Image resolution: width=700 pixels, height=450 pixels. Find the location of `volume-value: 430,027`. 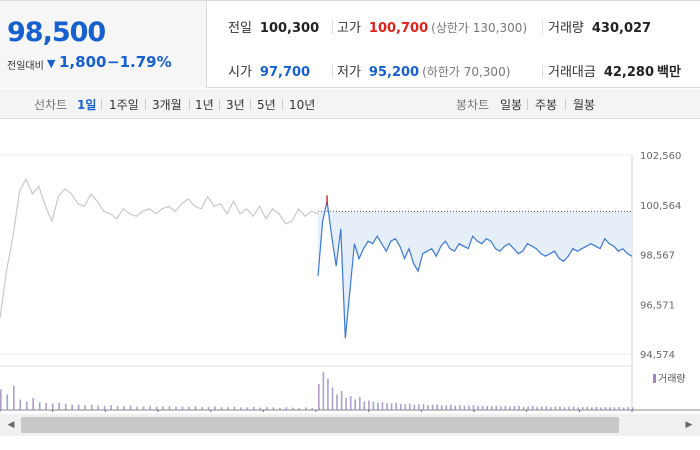

volume-value: 430,027 is located at coordinates (621, 28).